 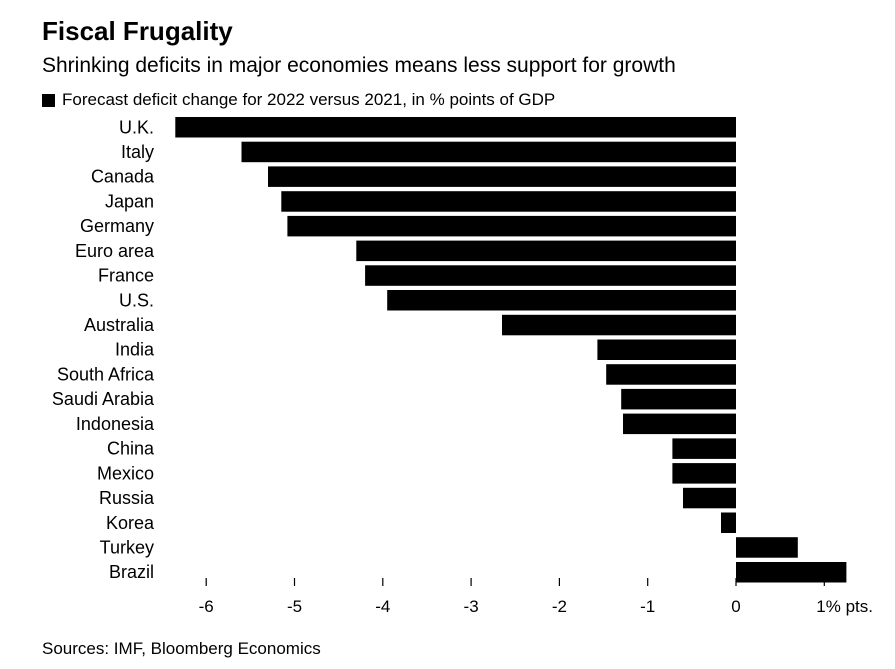 I want to click on bar-australia, so click(x=619, y=325).